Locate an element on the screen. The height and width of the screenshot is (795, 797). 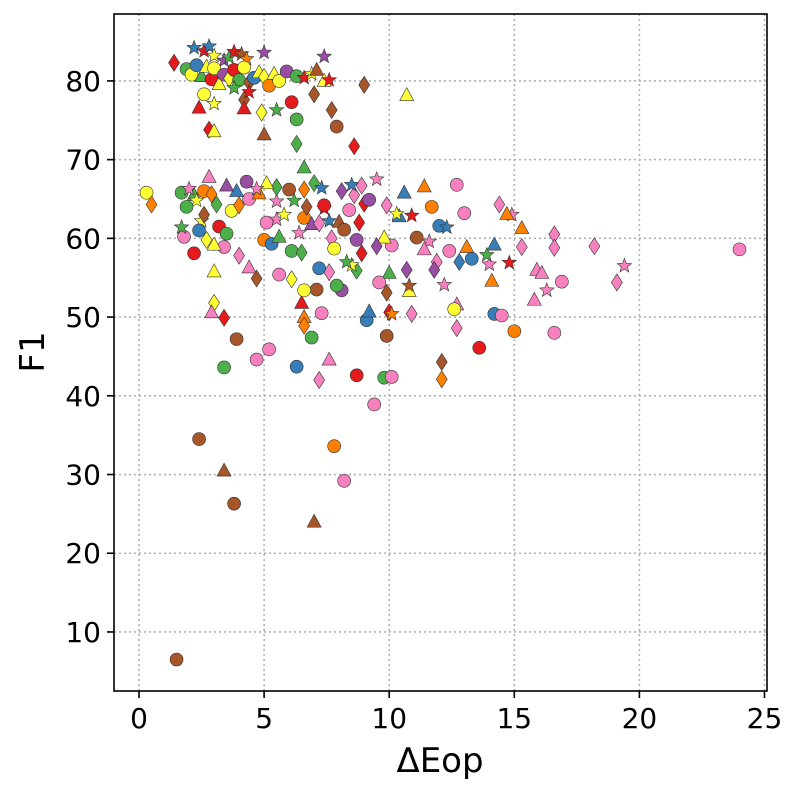
y-tick-label: 40 is located at coordinates (83, 396).